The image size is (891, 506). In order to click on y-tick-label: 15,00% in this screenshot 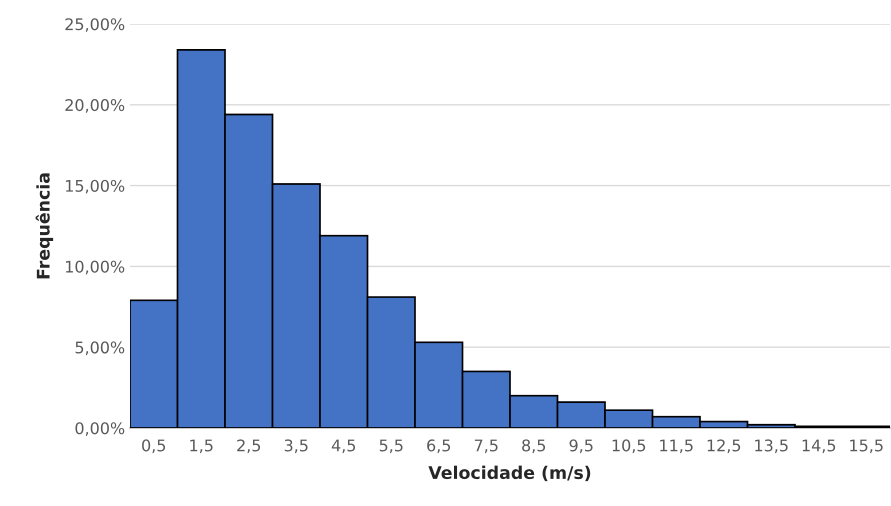, I will do `click(95, 187)`.